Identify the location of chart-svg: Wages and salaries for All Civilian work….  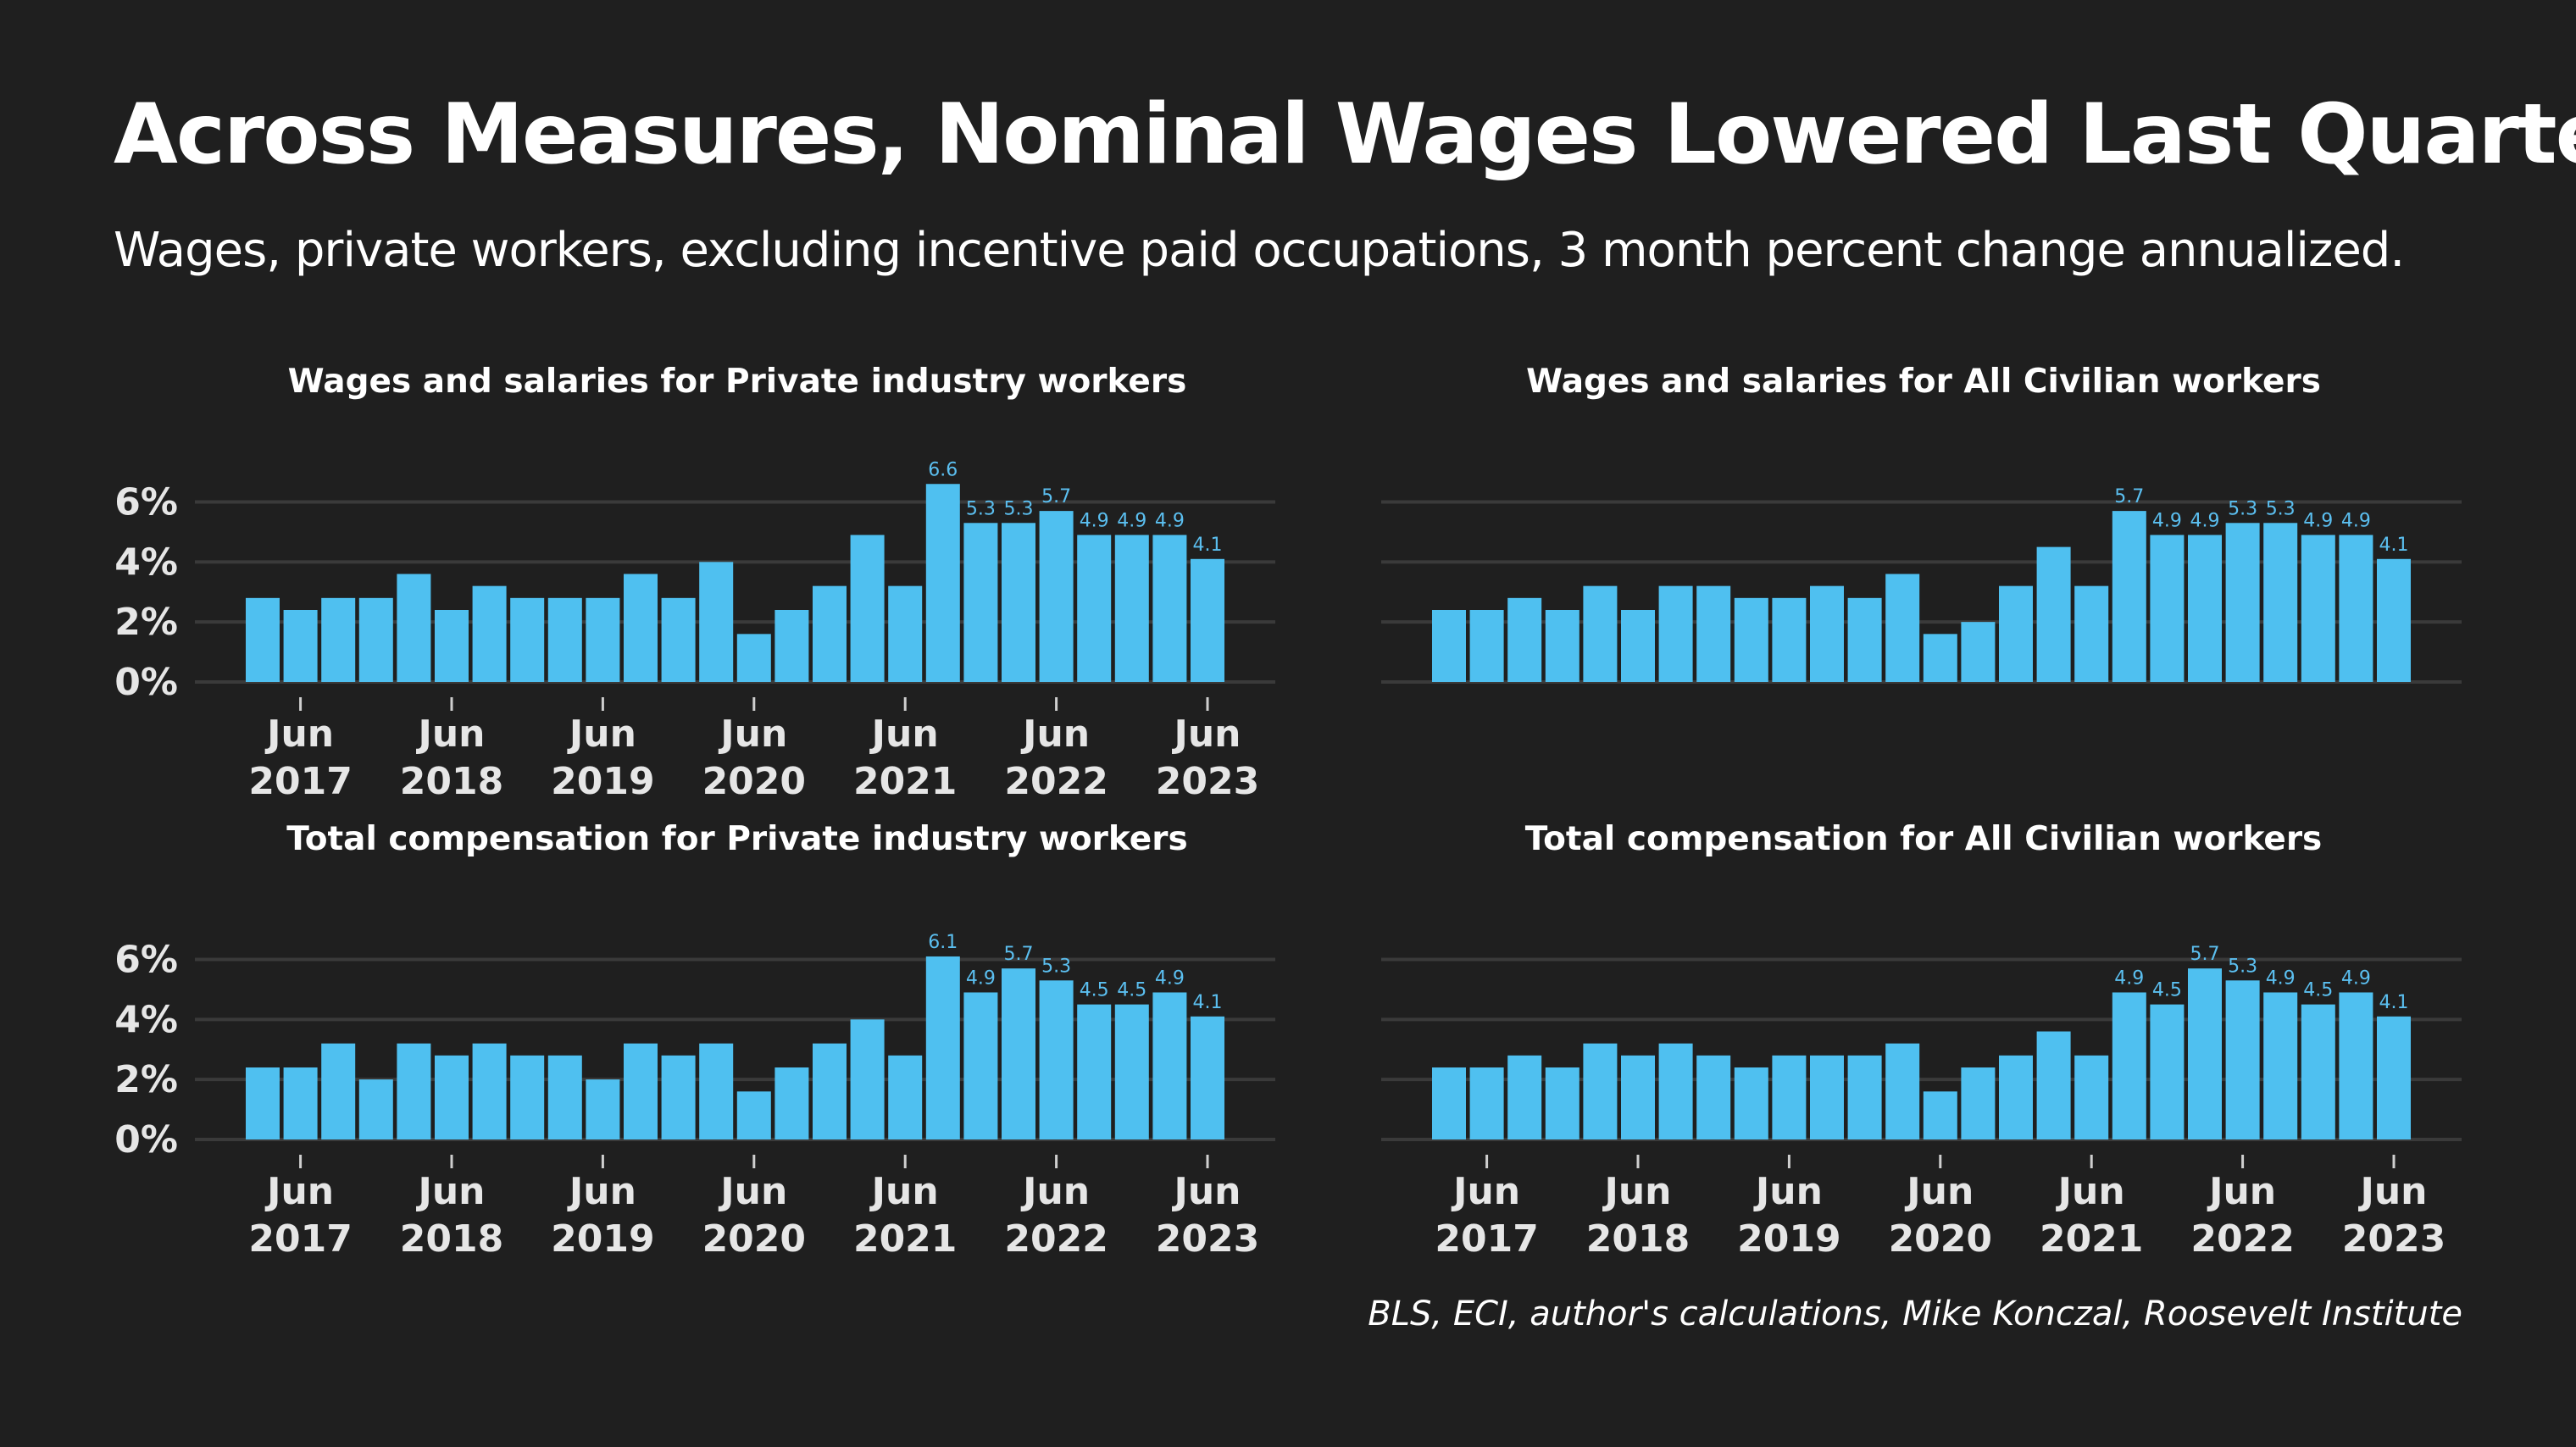
(1921, 524).